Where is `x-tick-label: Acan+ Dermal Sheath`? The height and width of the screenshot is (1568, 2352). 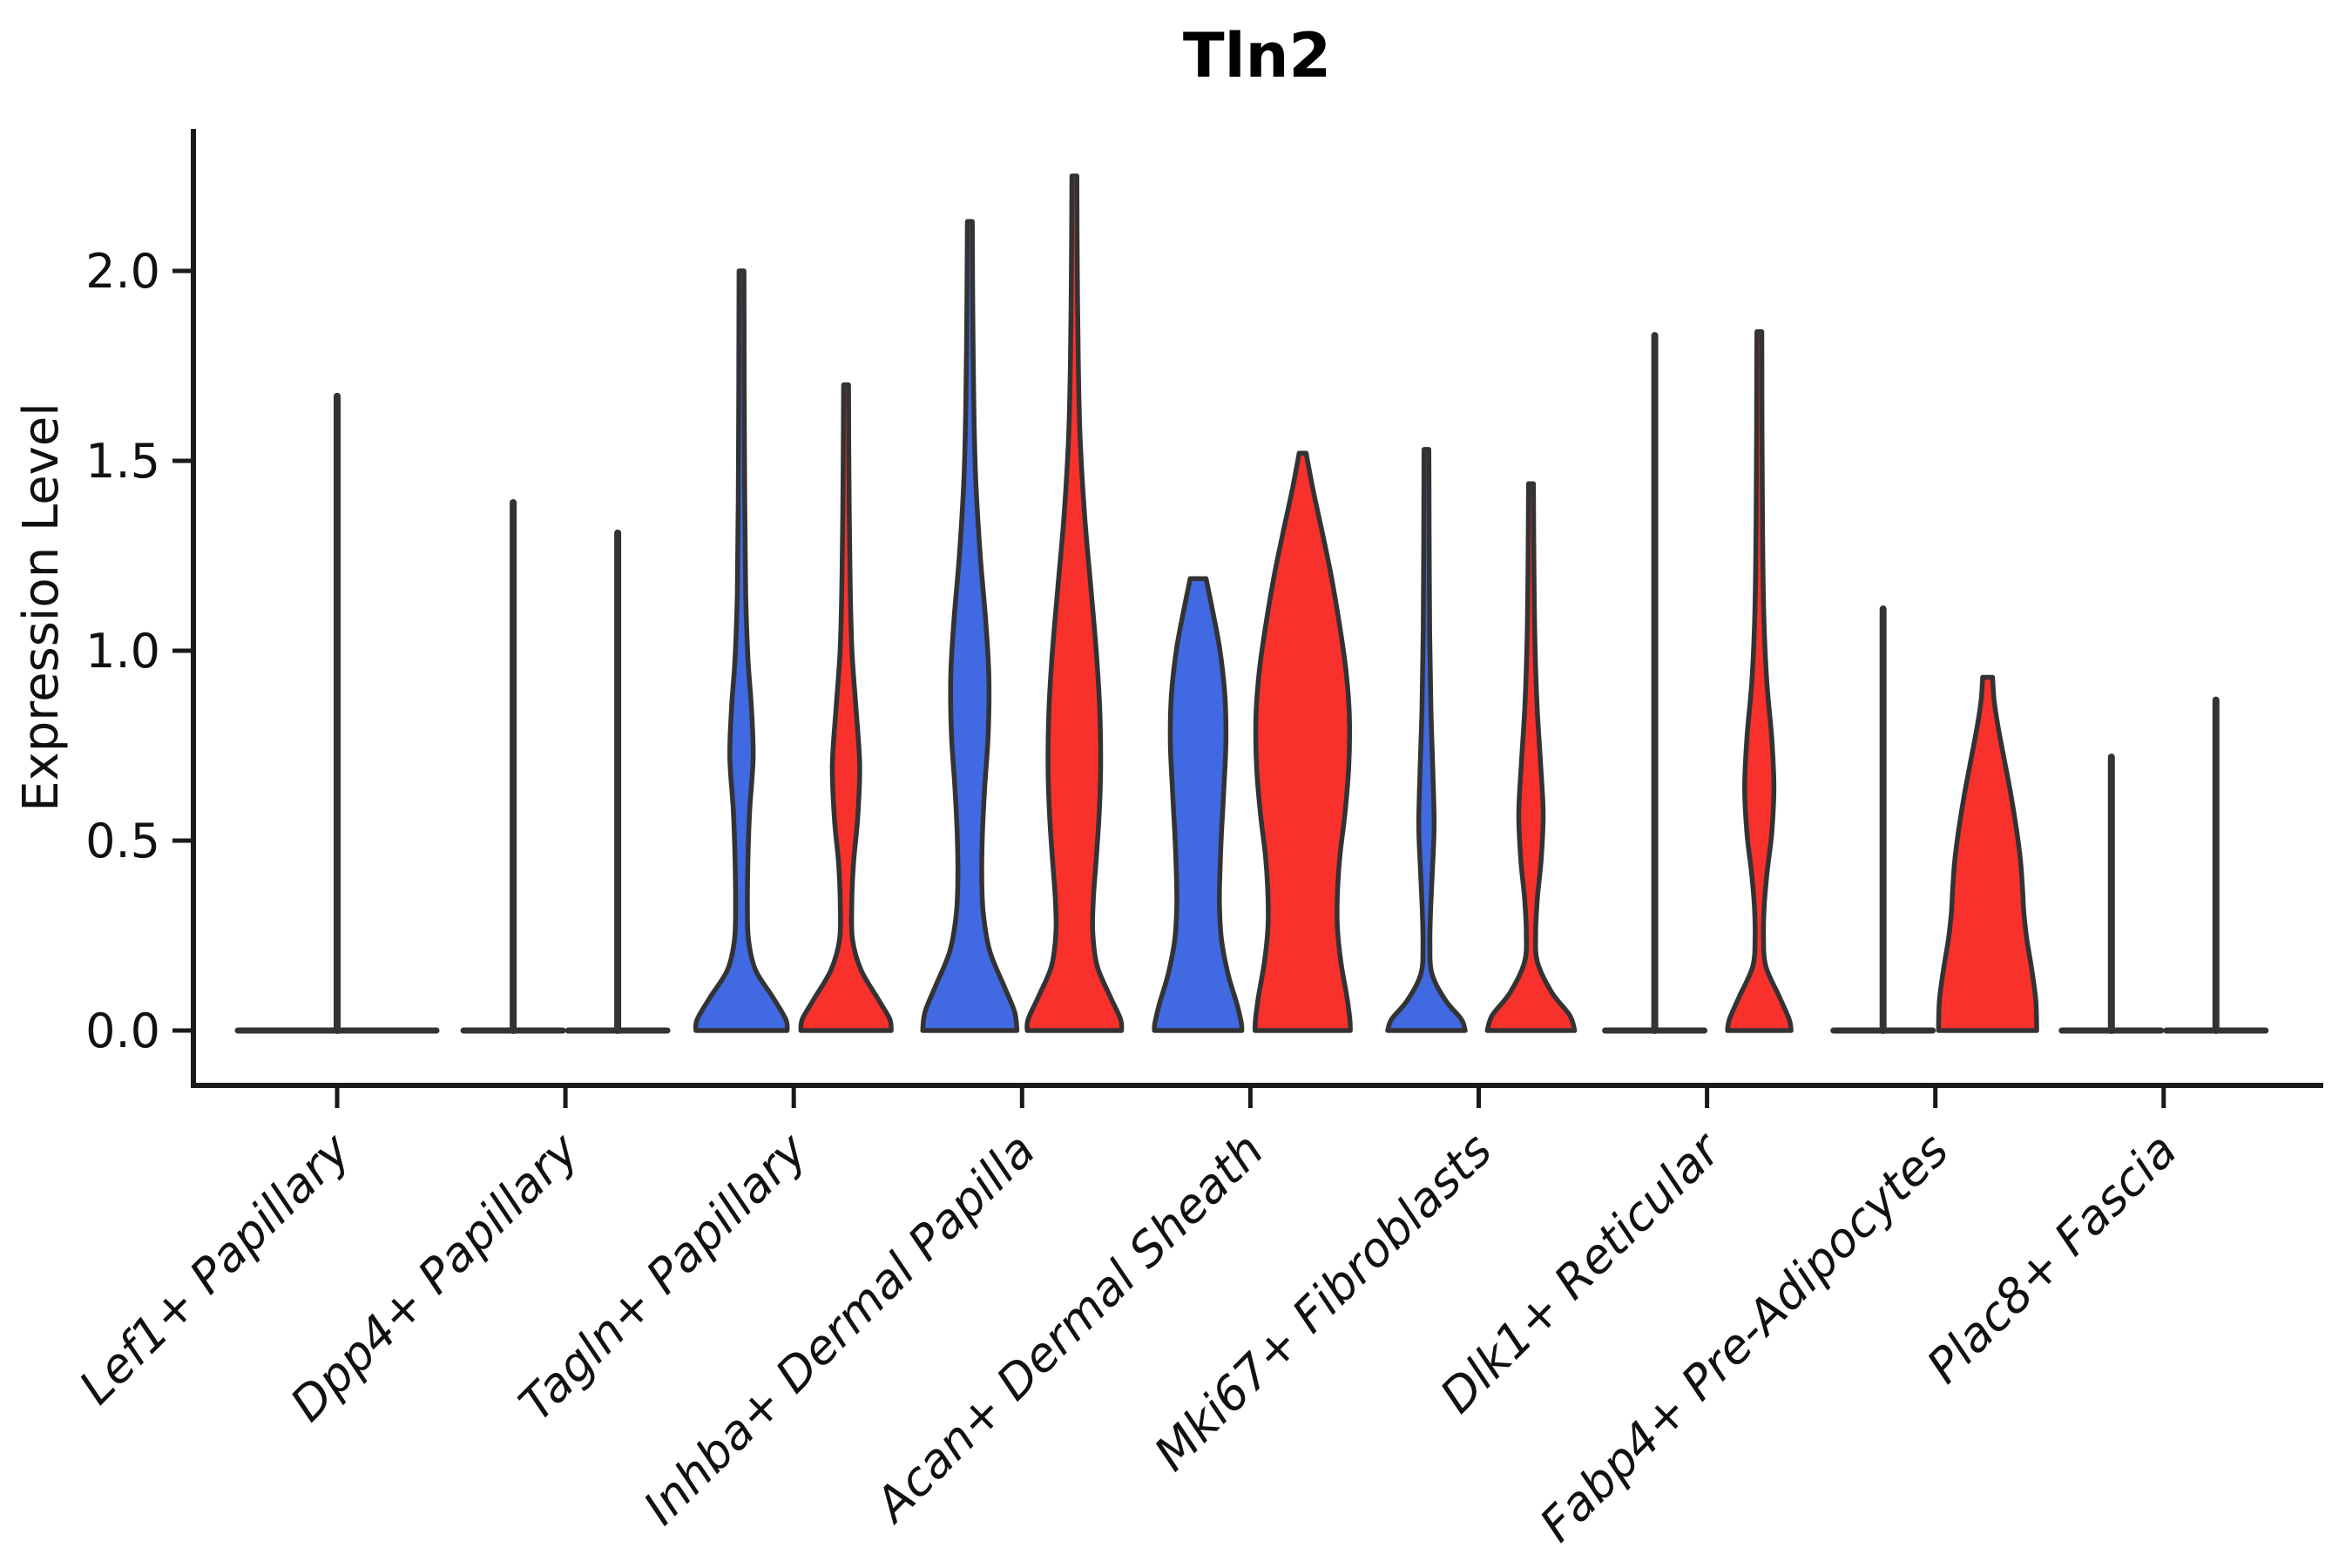
x-tick-label: Acan+ Dermal Sheath is located at coordinates (1068, 1329).